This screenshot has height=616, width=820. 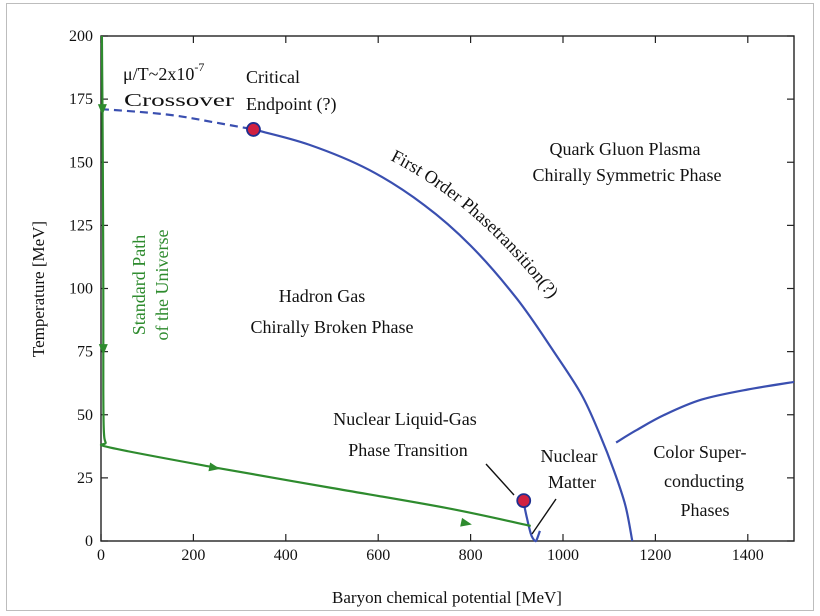 I want to click on x-tick-label: 400, so click(x=286, y=555).